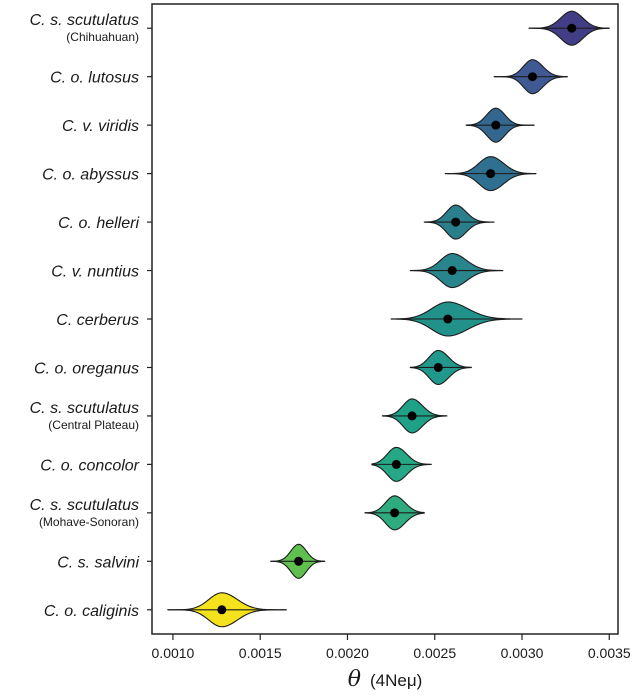 This screenshot has height=696, width=632. What do you see at coordinates (97, 320) in the screenshot?
I see `taxon-label: C. cerberus` at bounding box center [97, 320].